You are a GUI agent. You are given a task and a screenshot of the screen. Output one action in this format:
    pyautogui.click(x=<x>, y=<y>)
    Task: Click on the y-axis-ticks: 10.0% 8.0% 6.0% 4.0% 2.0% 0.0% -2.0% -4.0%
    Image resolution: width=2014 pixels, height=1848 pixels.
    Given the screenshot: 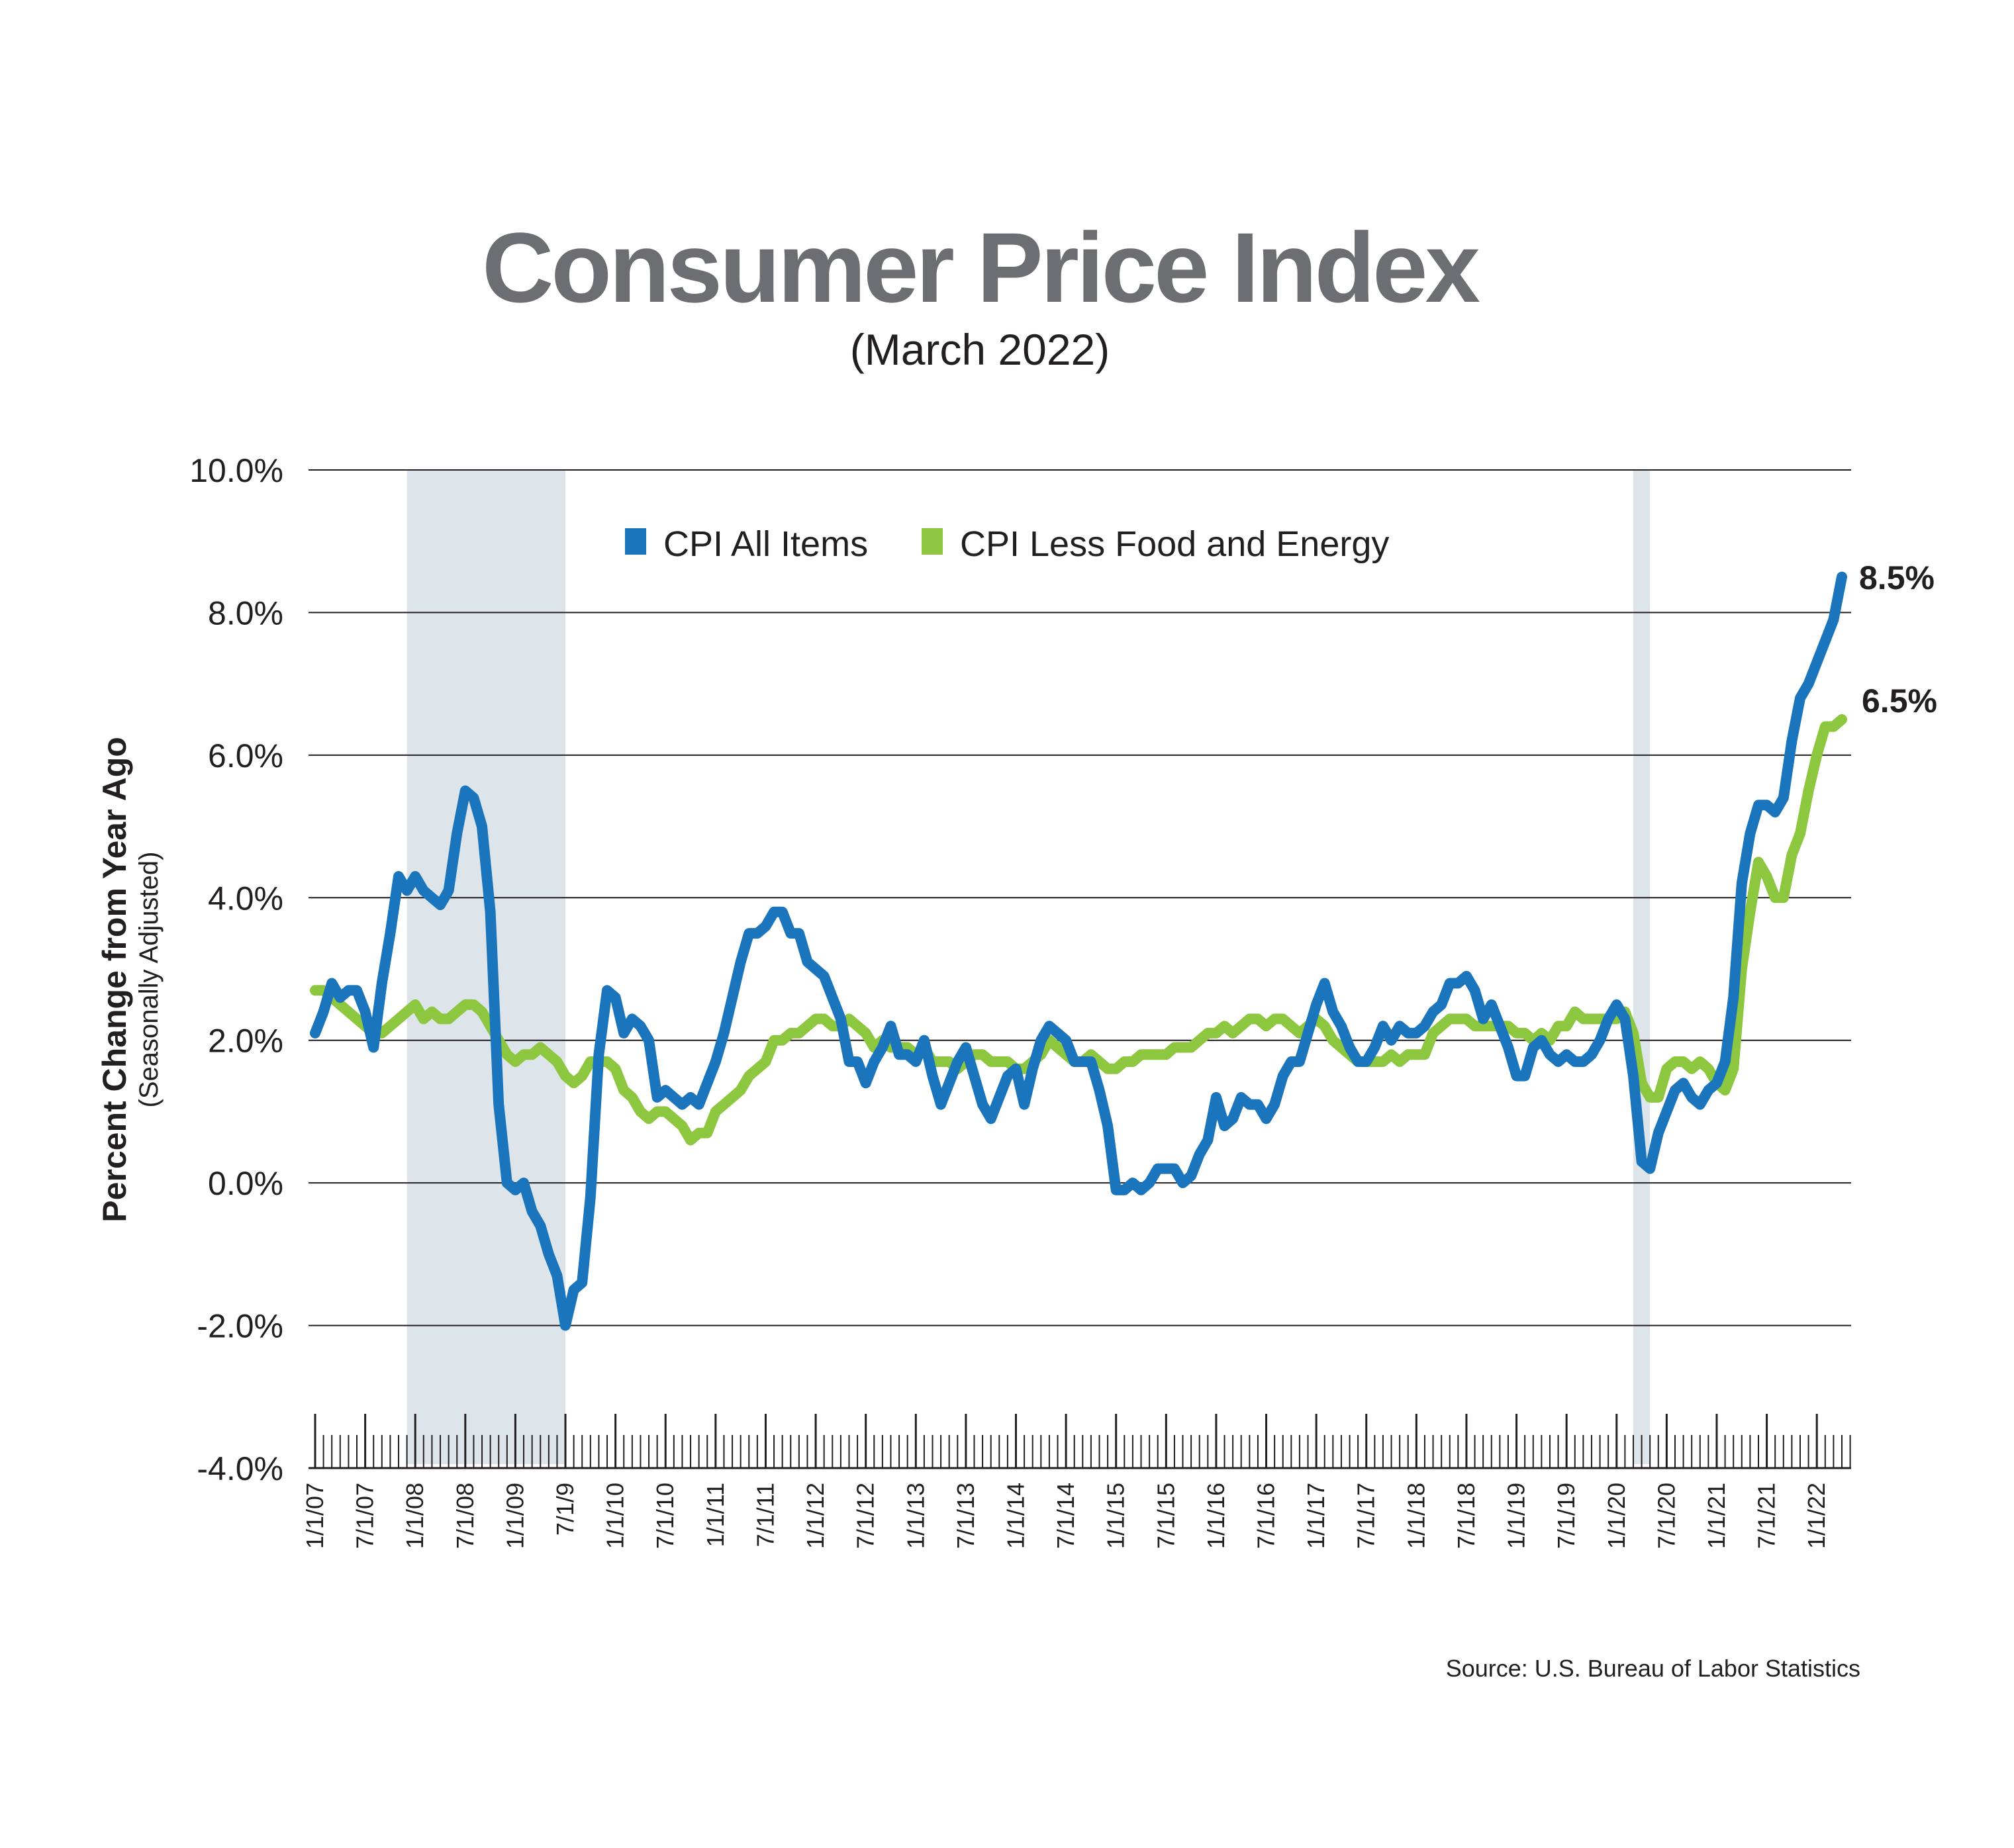 What is the action you would take?
    pyautogui.click(x=236, y=969)
    